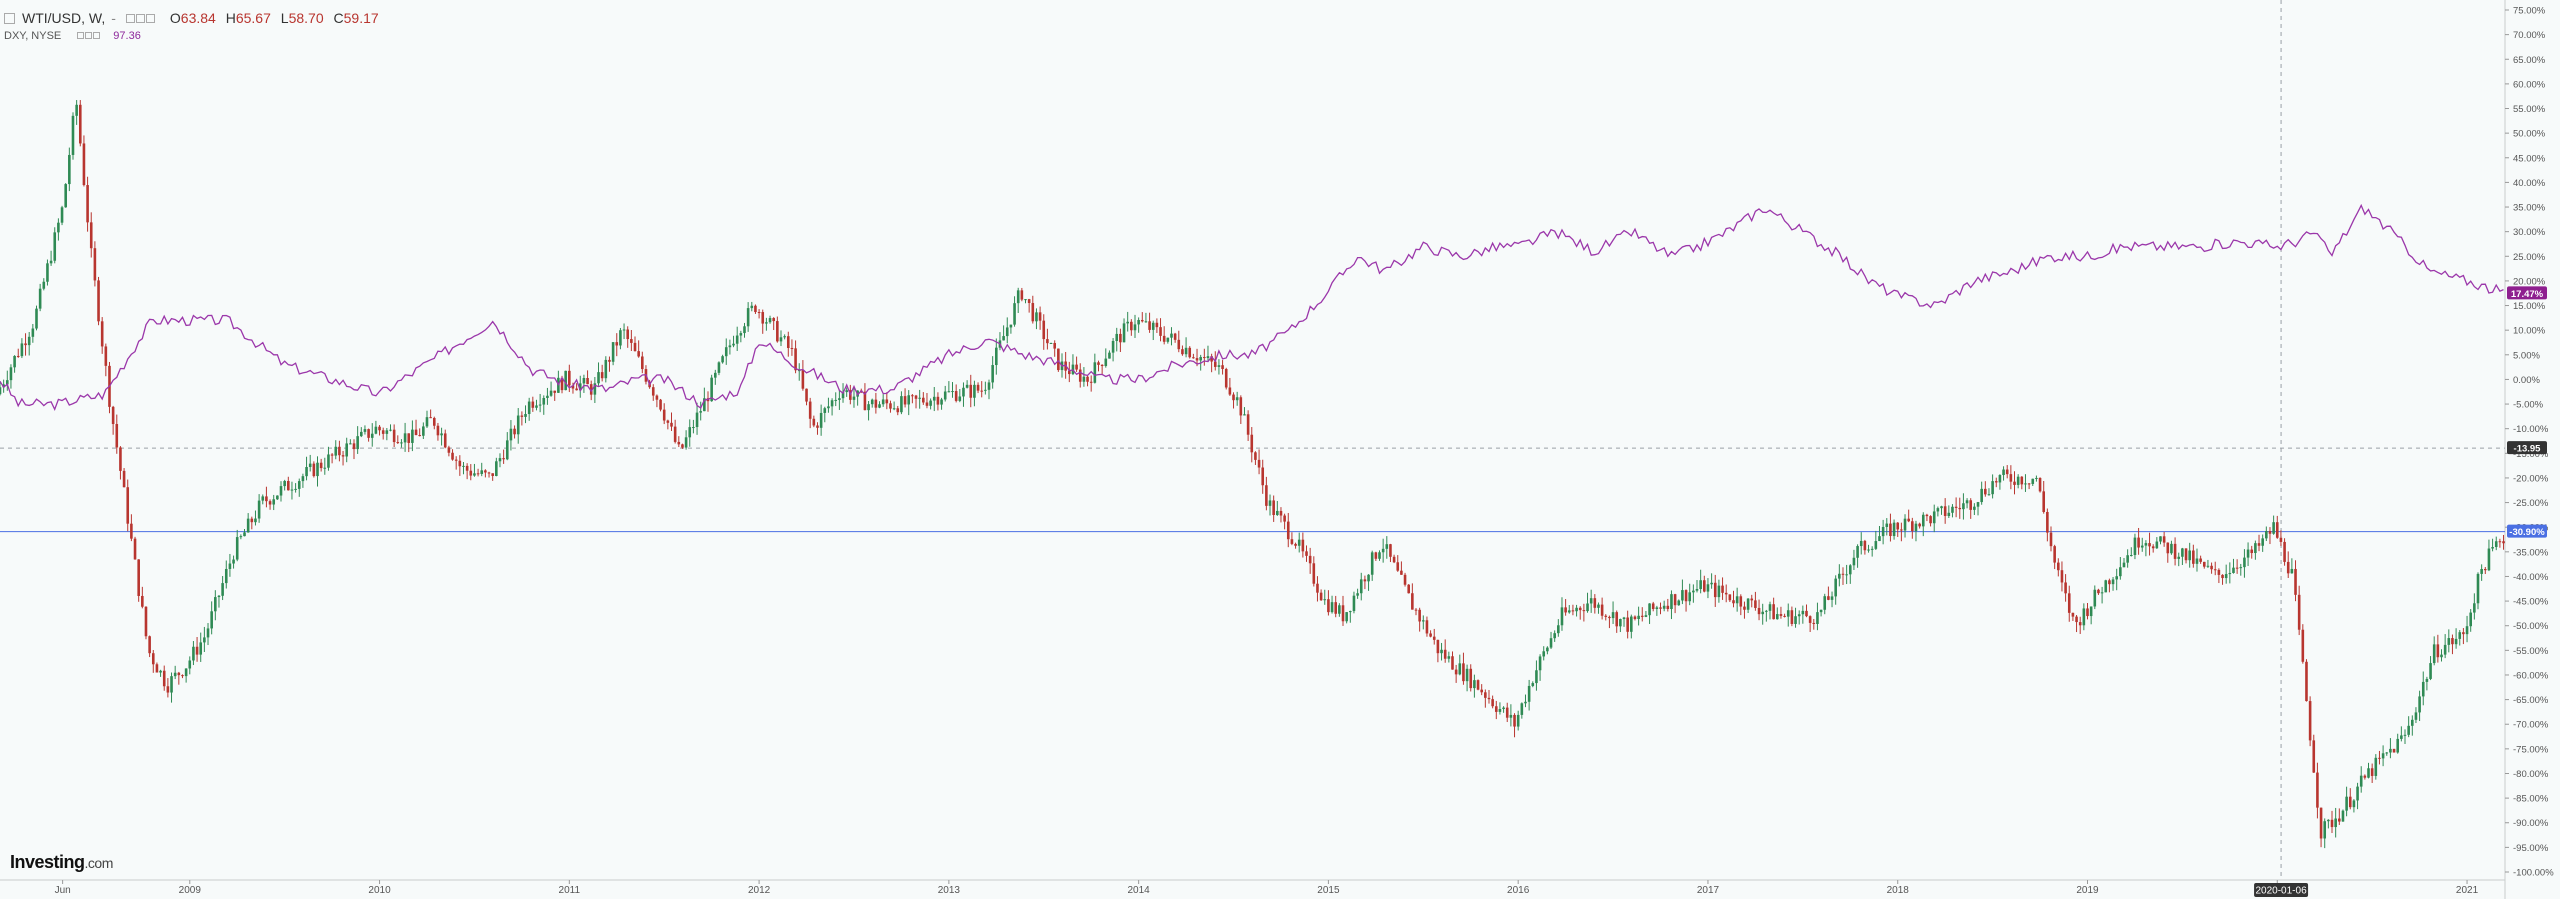 This screenshot has width=2560, height=899. I want to click on y-tick-label: -5.00%, so click(2528, 405).